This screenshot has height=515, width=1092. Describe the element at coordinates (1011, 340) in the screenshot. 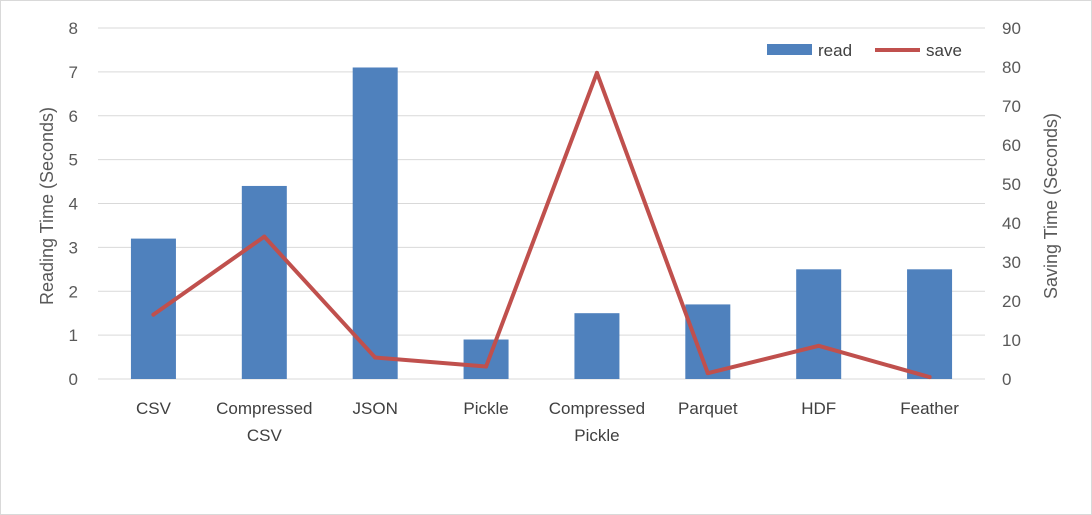

I see `right-tick-label: 10` at that location.